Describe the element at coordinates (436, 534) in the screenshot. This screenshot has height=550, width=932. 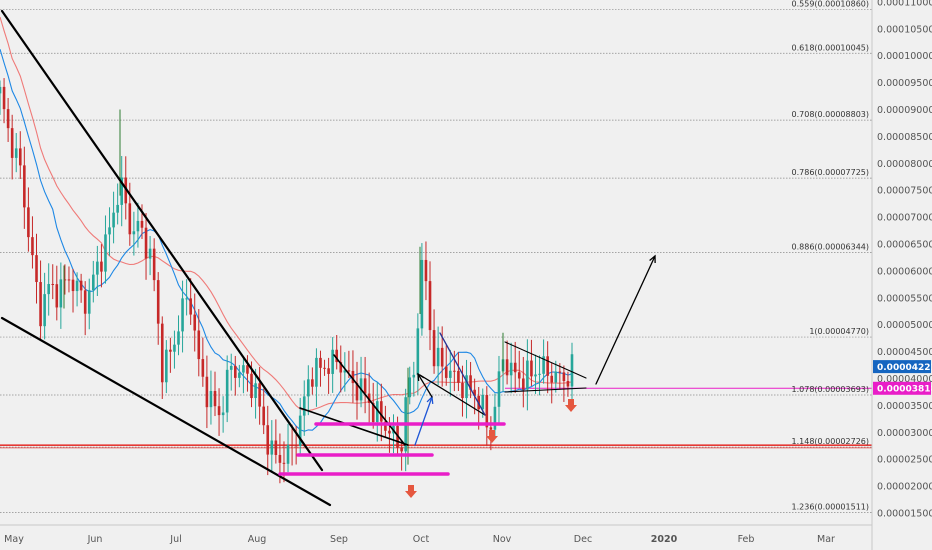
I see `time-axis: May Jun Jul Aug Sep Oct Nov Dec 2020 Feb Mar` at that location.